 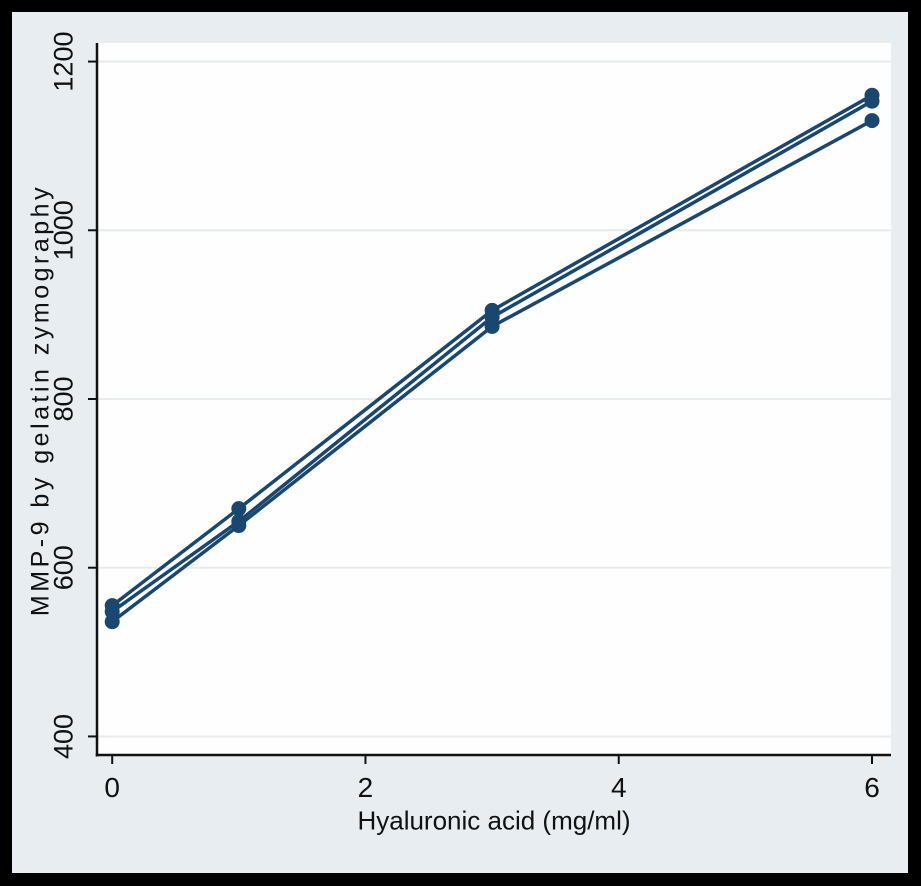 What do you see at coordinates (492, 326) in the screenshot?
I see `data-point-series-3-x3` at bounding box center [492, 326].